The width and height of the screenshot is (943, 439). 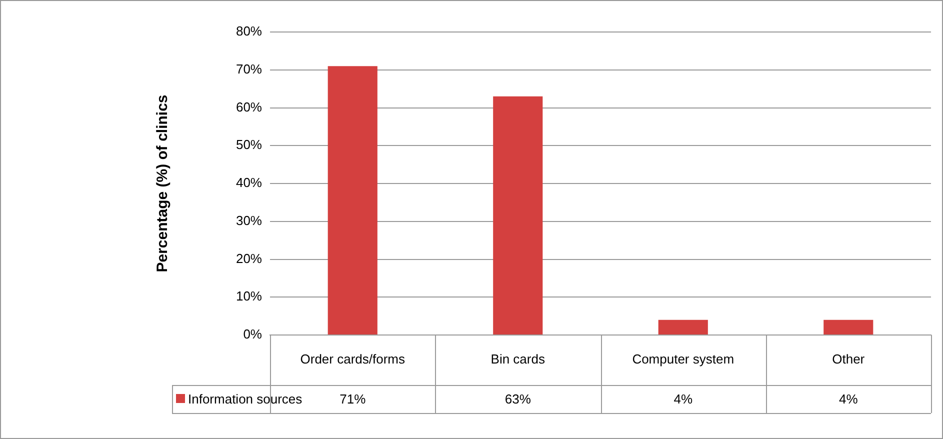 What do you see at coordinates (683, 359) in the screenshot?
I see `x-tick-label: Computer system` at bounding box center [683, 359].